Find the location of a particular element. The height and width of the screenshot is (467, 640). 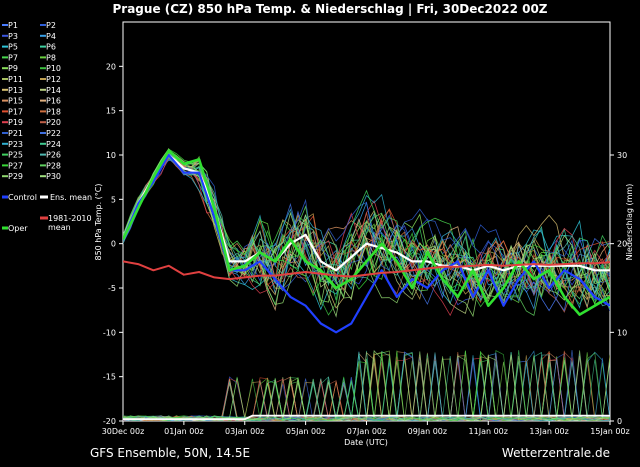

x-tick-label: 01Jan 00z is located at coordinates (183, 431).